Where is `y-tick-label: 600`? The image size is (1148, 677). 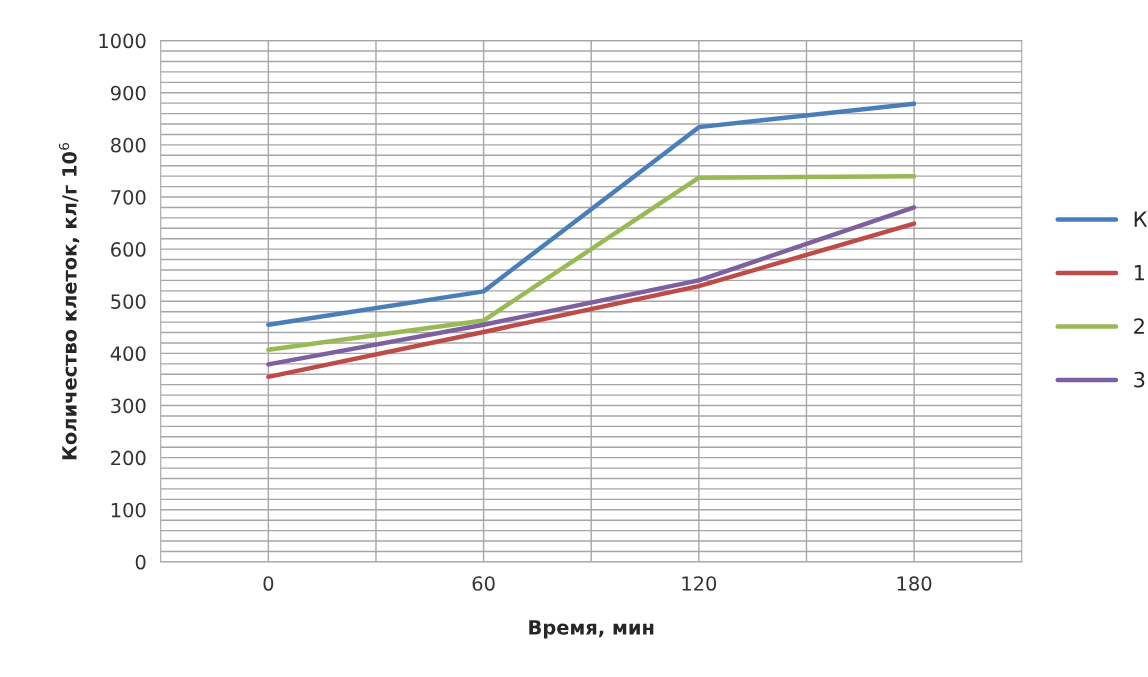
y-tick-label: 600 is located at coordinates (128, 249).